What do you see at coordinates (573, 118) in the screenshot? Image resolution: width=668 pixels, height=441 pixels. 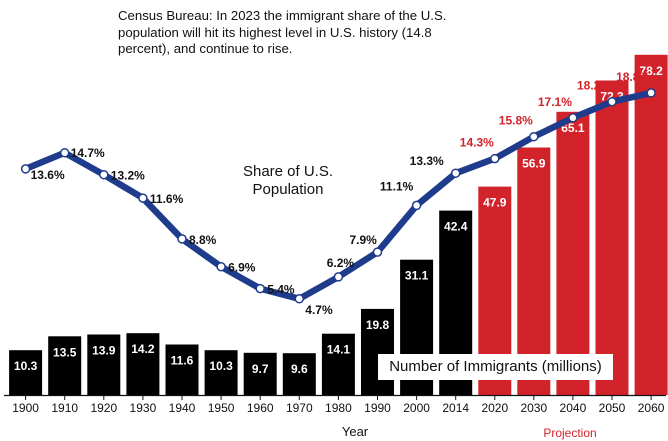 I see `share-point-2040` at bounding box center [573, 118].